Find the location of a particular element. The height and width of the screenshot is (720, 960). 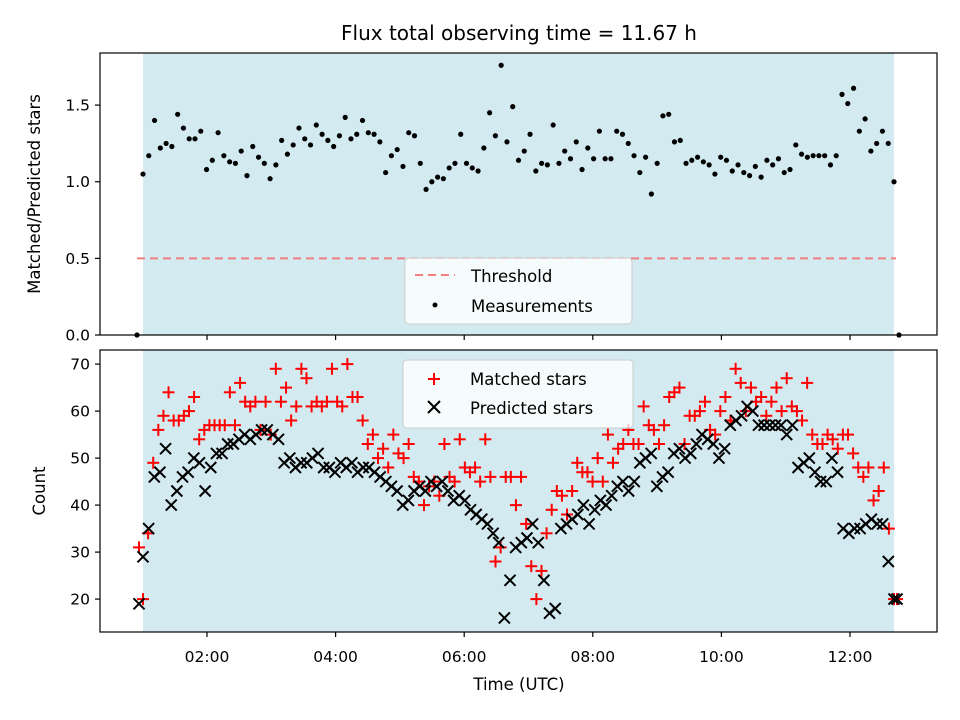

x-axis-label: Time (UTC) is located at coordinates (518, 684).